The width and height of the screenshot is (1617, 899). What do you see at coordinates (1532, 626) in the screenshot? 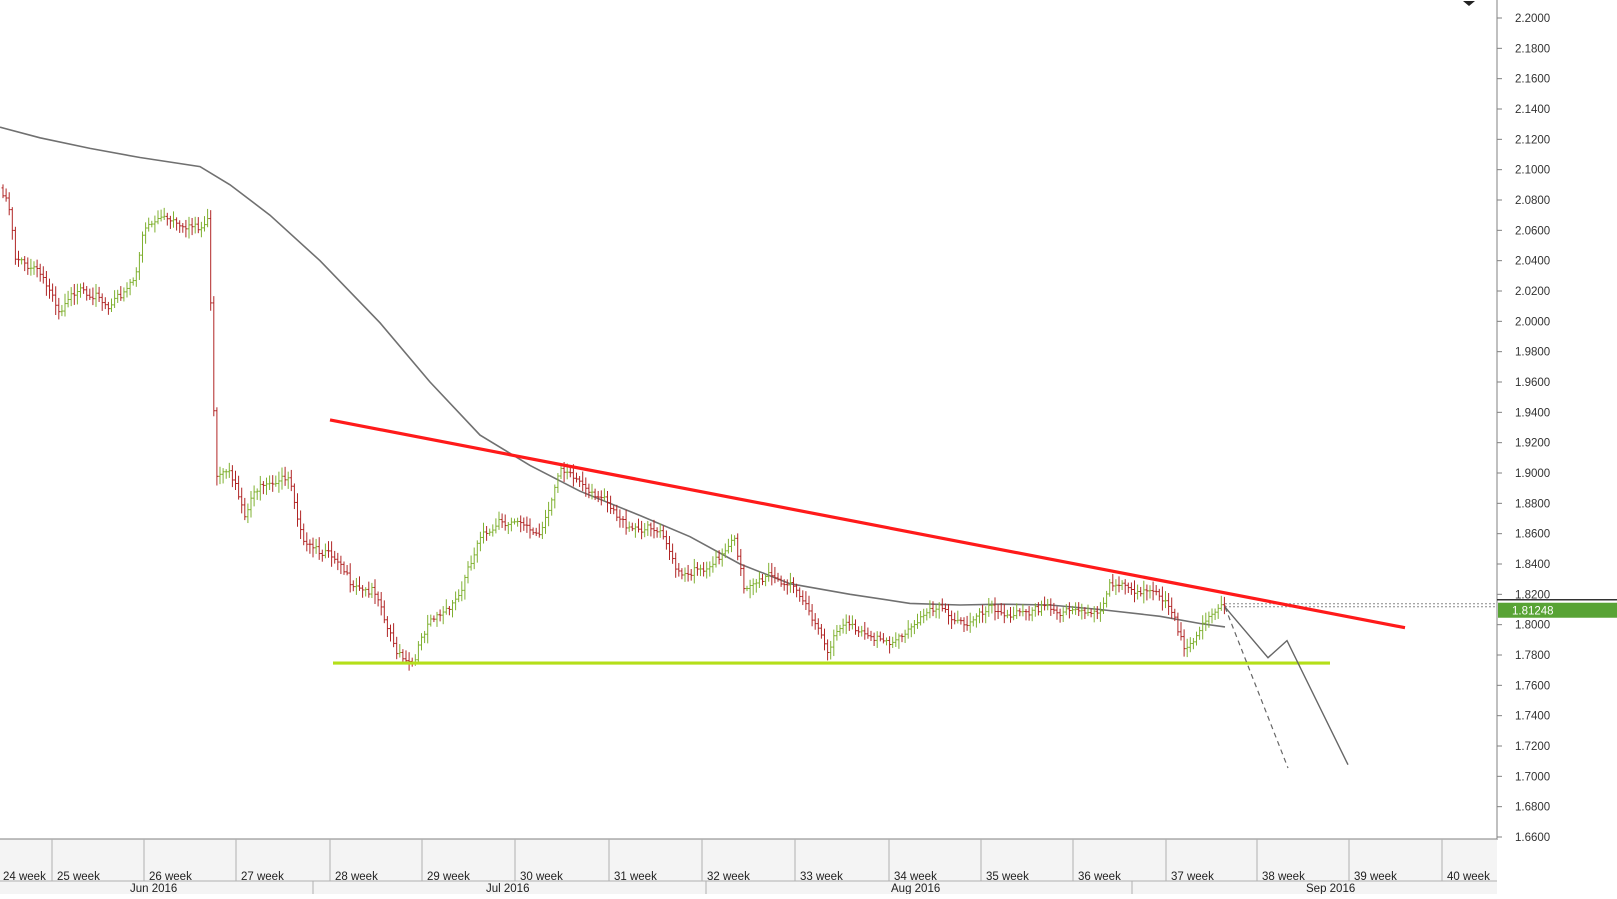
I see `price-tick-label: 1.8000` at bounding box center [1532, 626].